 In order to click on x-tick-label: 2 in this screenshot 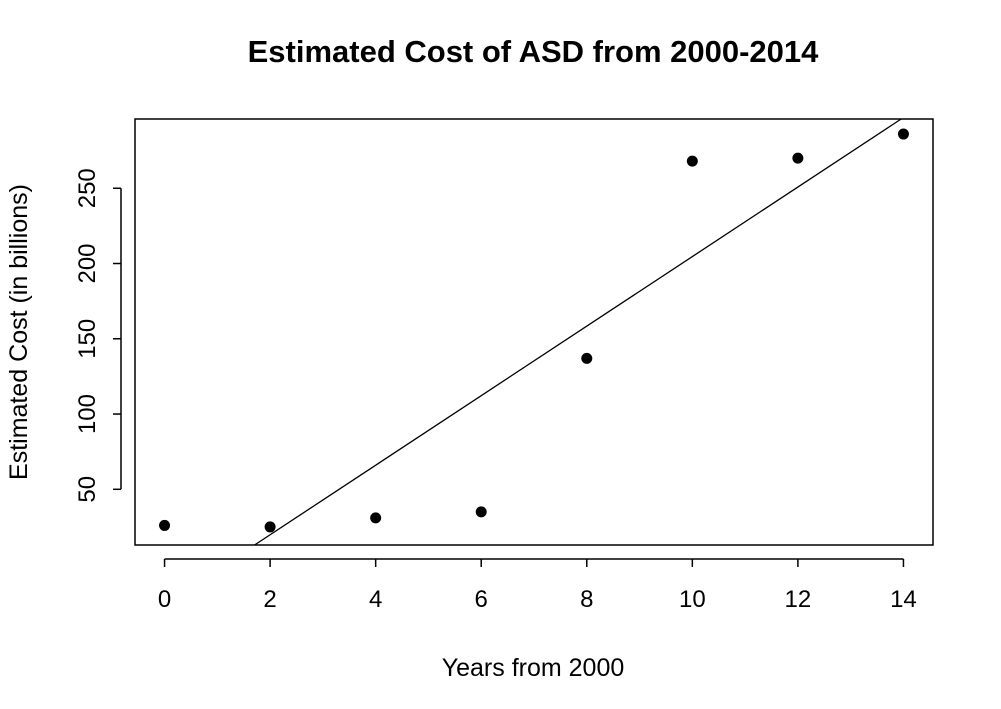, I will do `click(269, 599)`.